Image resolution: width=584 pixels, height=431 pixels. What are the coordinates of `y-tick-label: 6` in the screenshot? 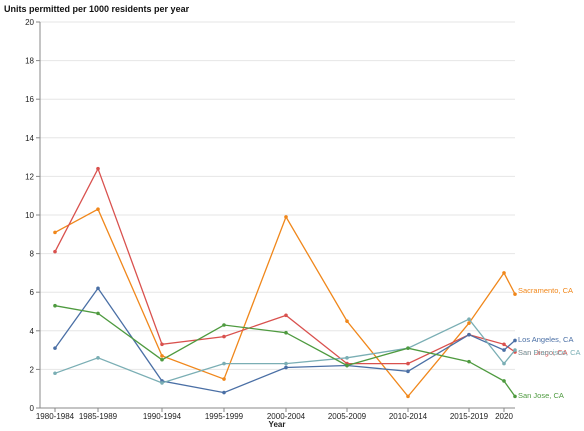 It's located at (32, 292).